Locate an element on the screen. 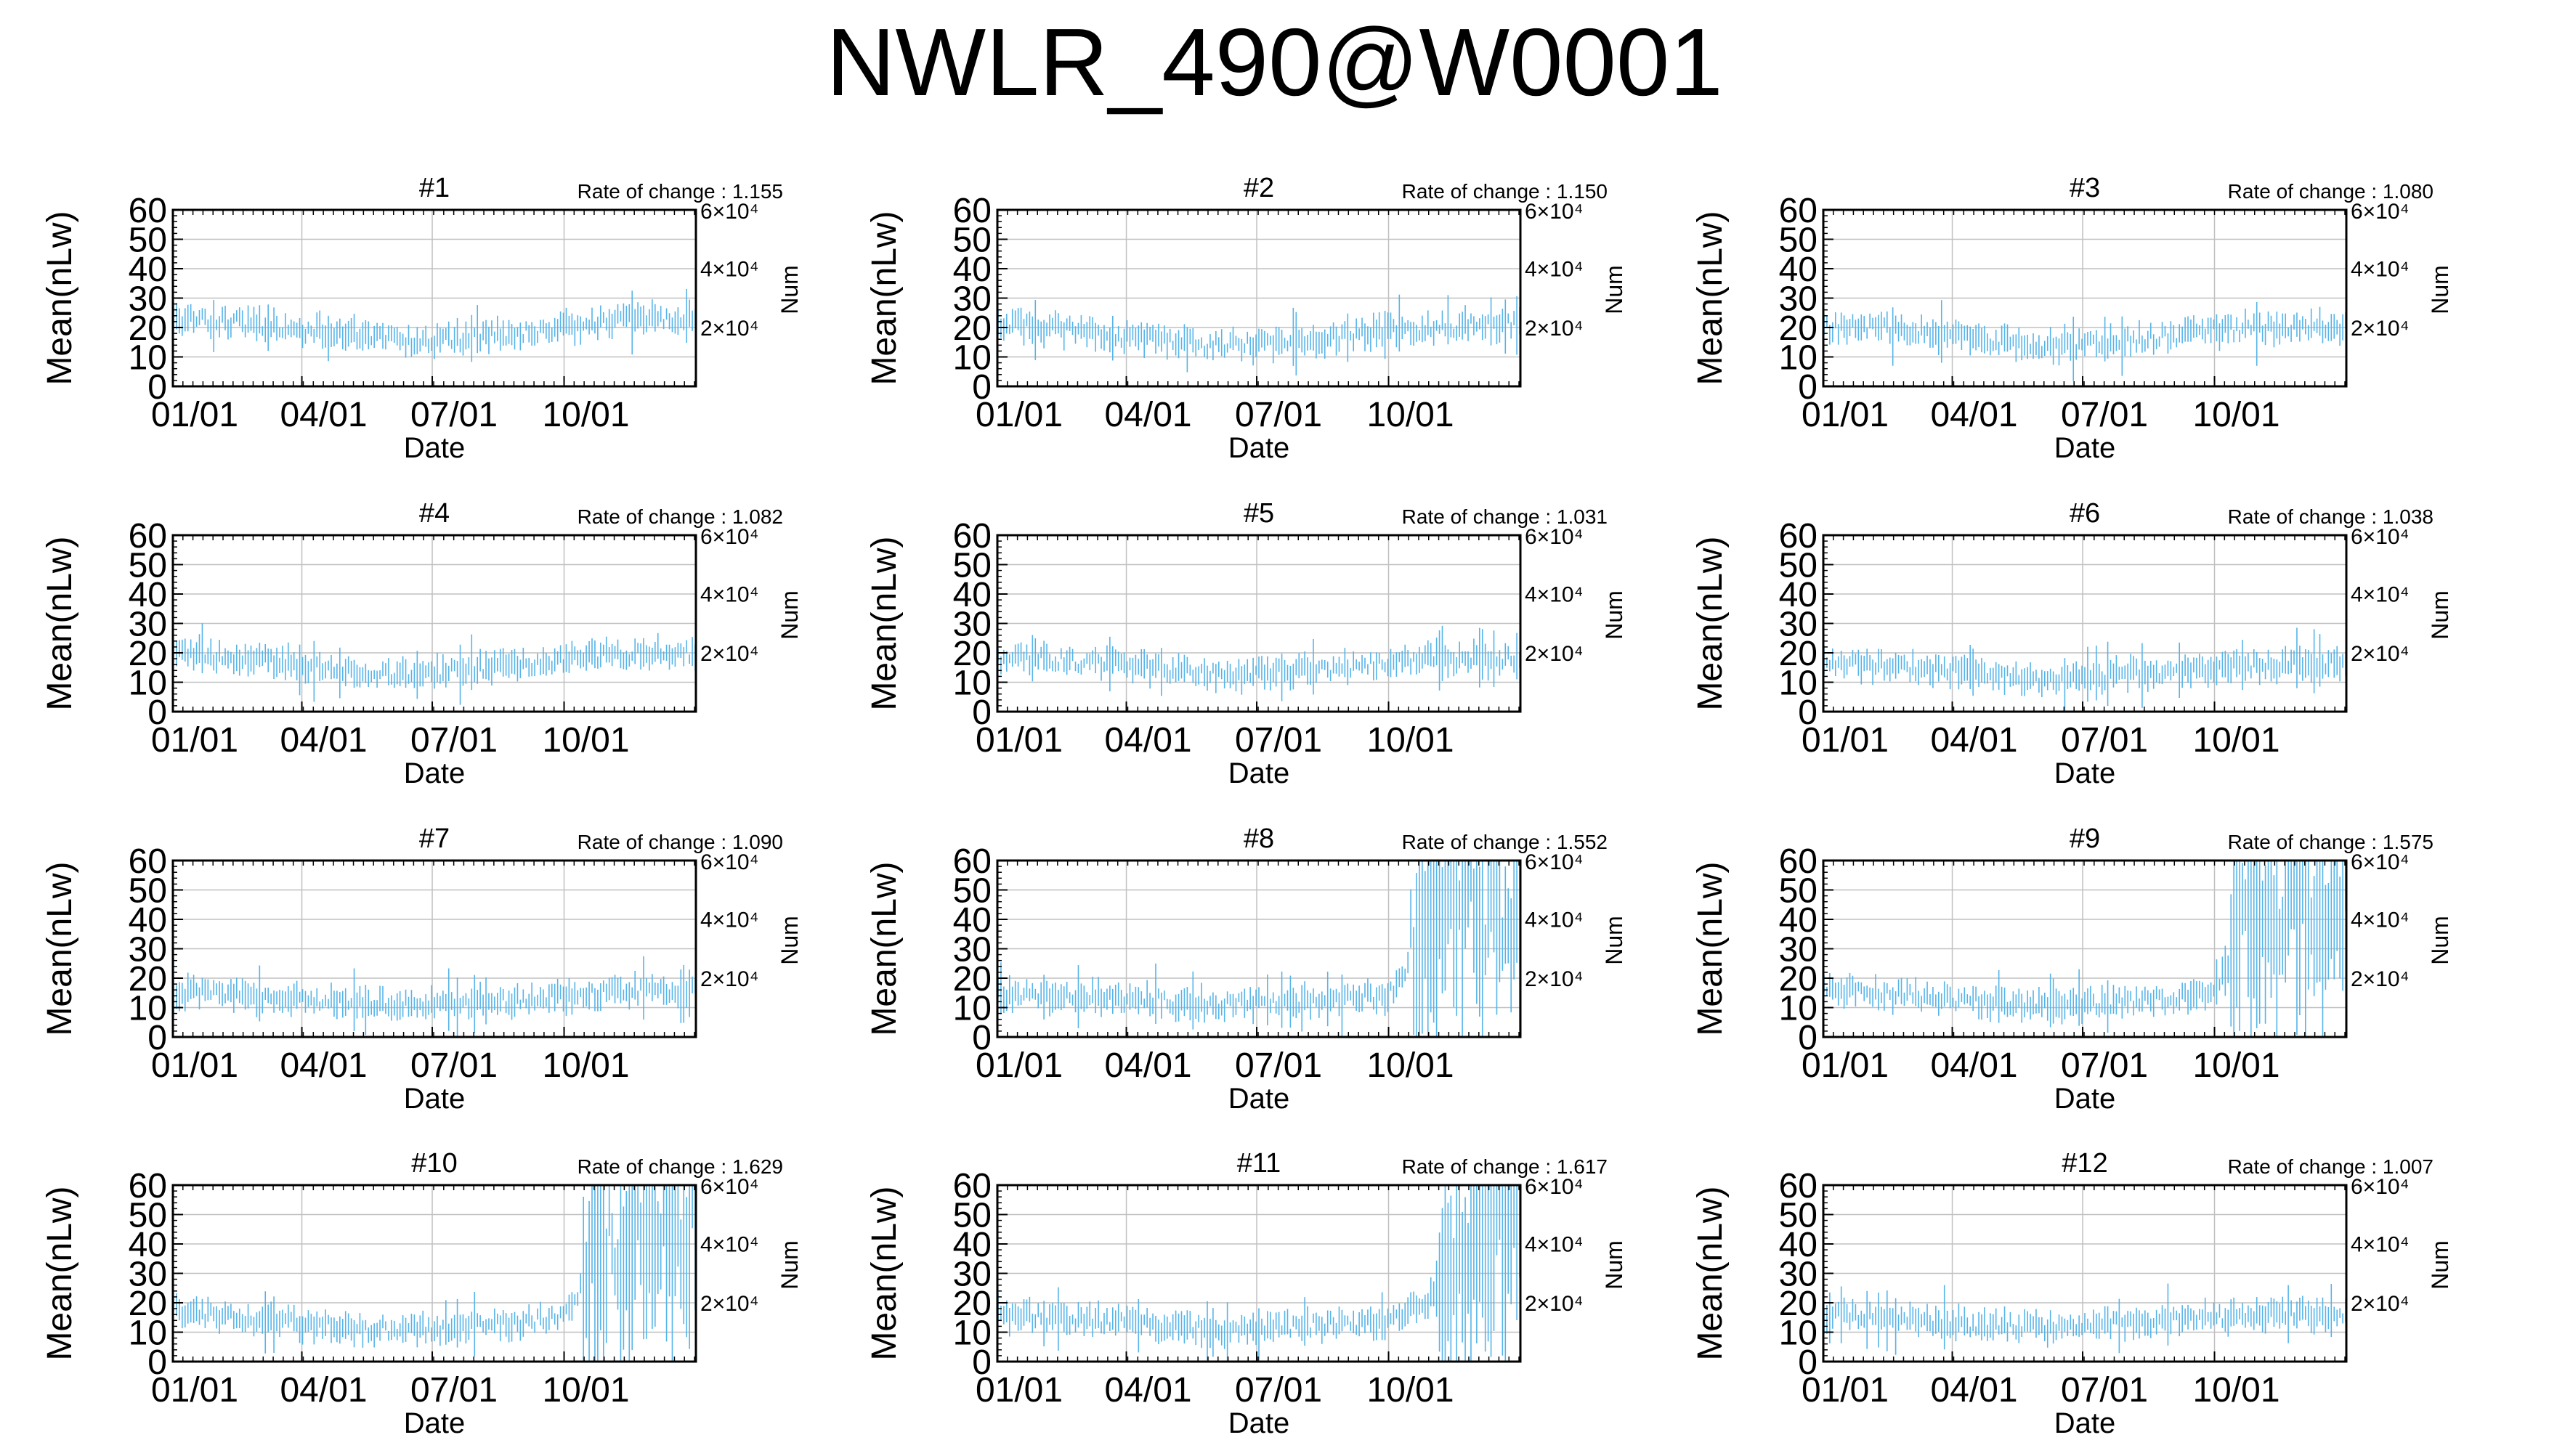 This screenshot has height=1456, width=2549. rate-of-change-label: Rate of change : 1.575 is located at coordinates (2331, 842).